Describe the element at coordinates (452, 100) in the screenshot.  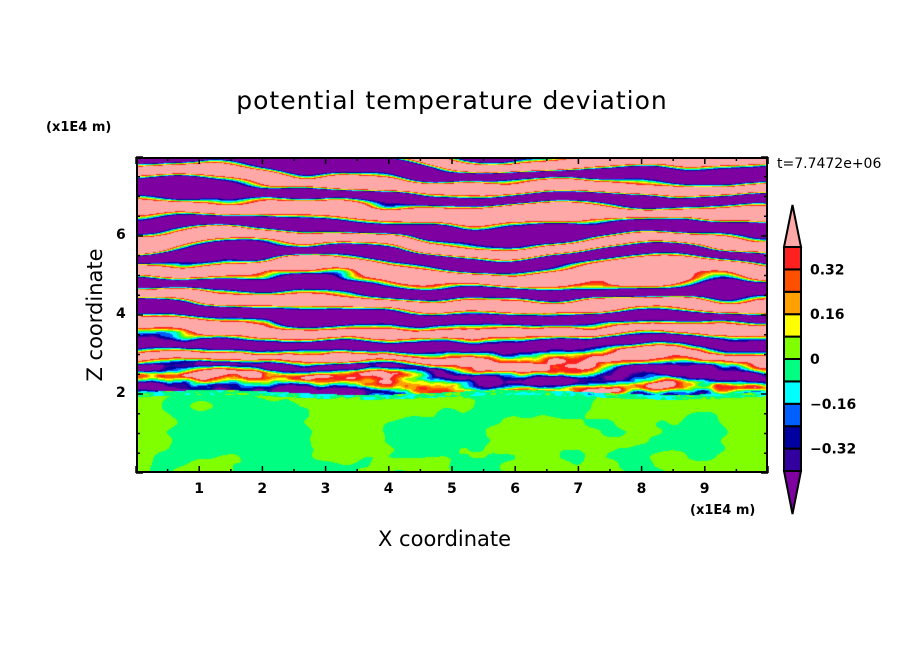
I see `chart-title: potential temperature deviation` at that location.